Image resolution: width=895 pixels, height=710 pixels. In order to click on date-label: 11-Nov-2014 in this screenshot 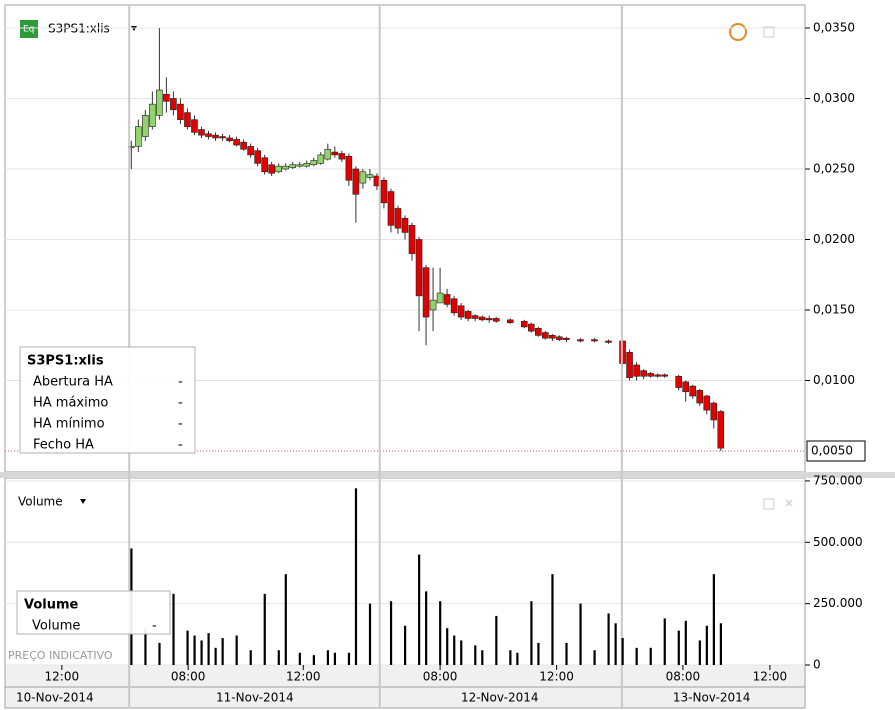, I will do `click(255, 698)`.